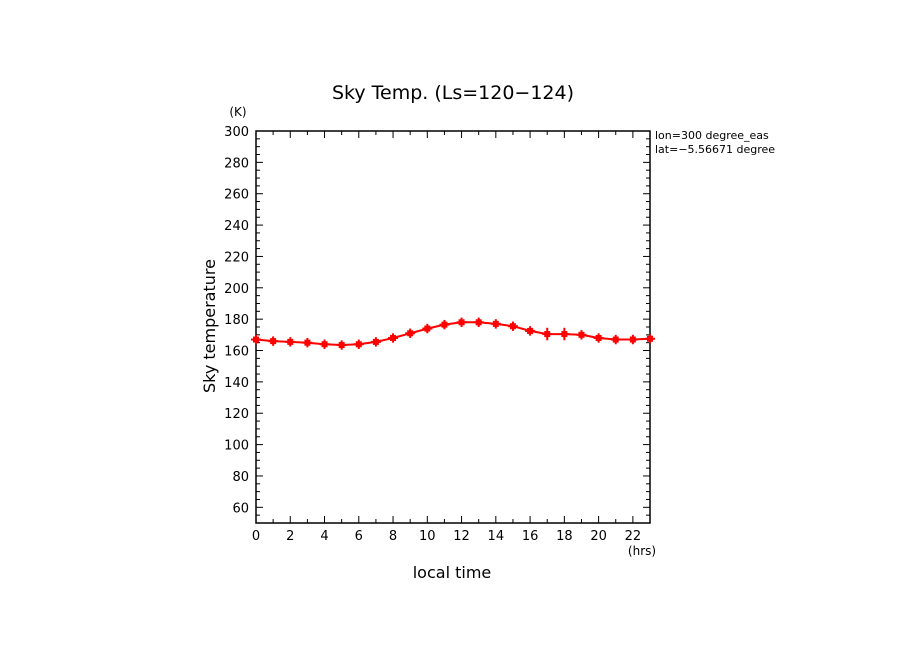  What do you see at coordinates (453, 93) in the screenshot?
I see `chart-title: Sky Temp. (Ls=120−124)` at bounding box center [453, 93].